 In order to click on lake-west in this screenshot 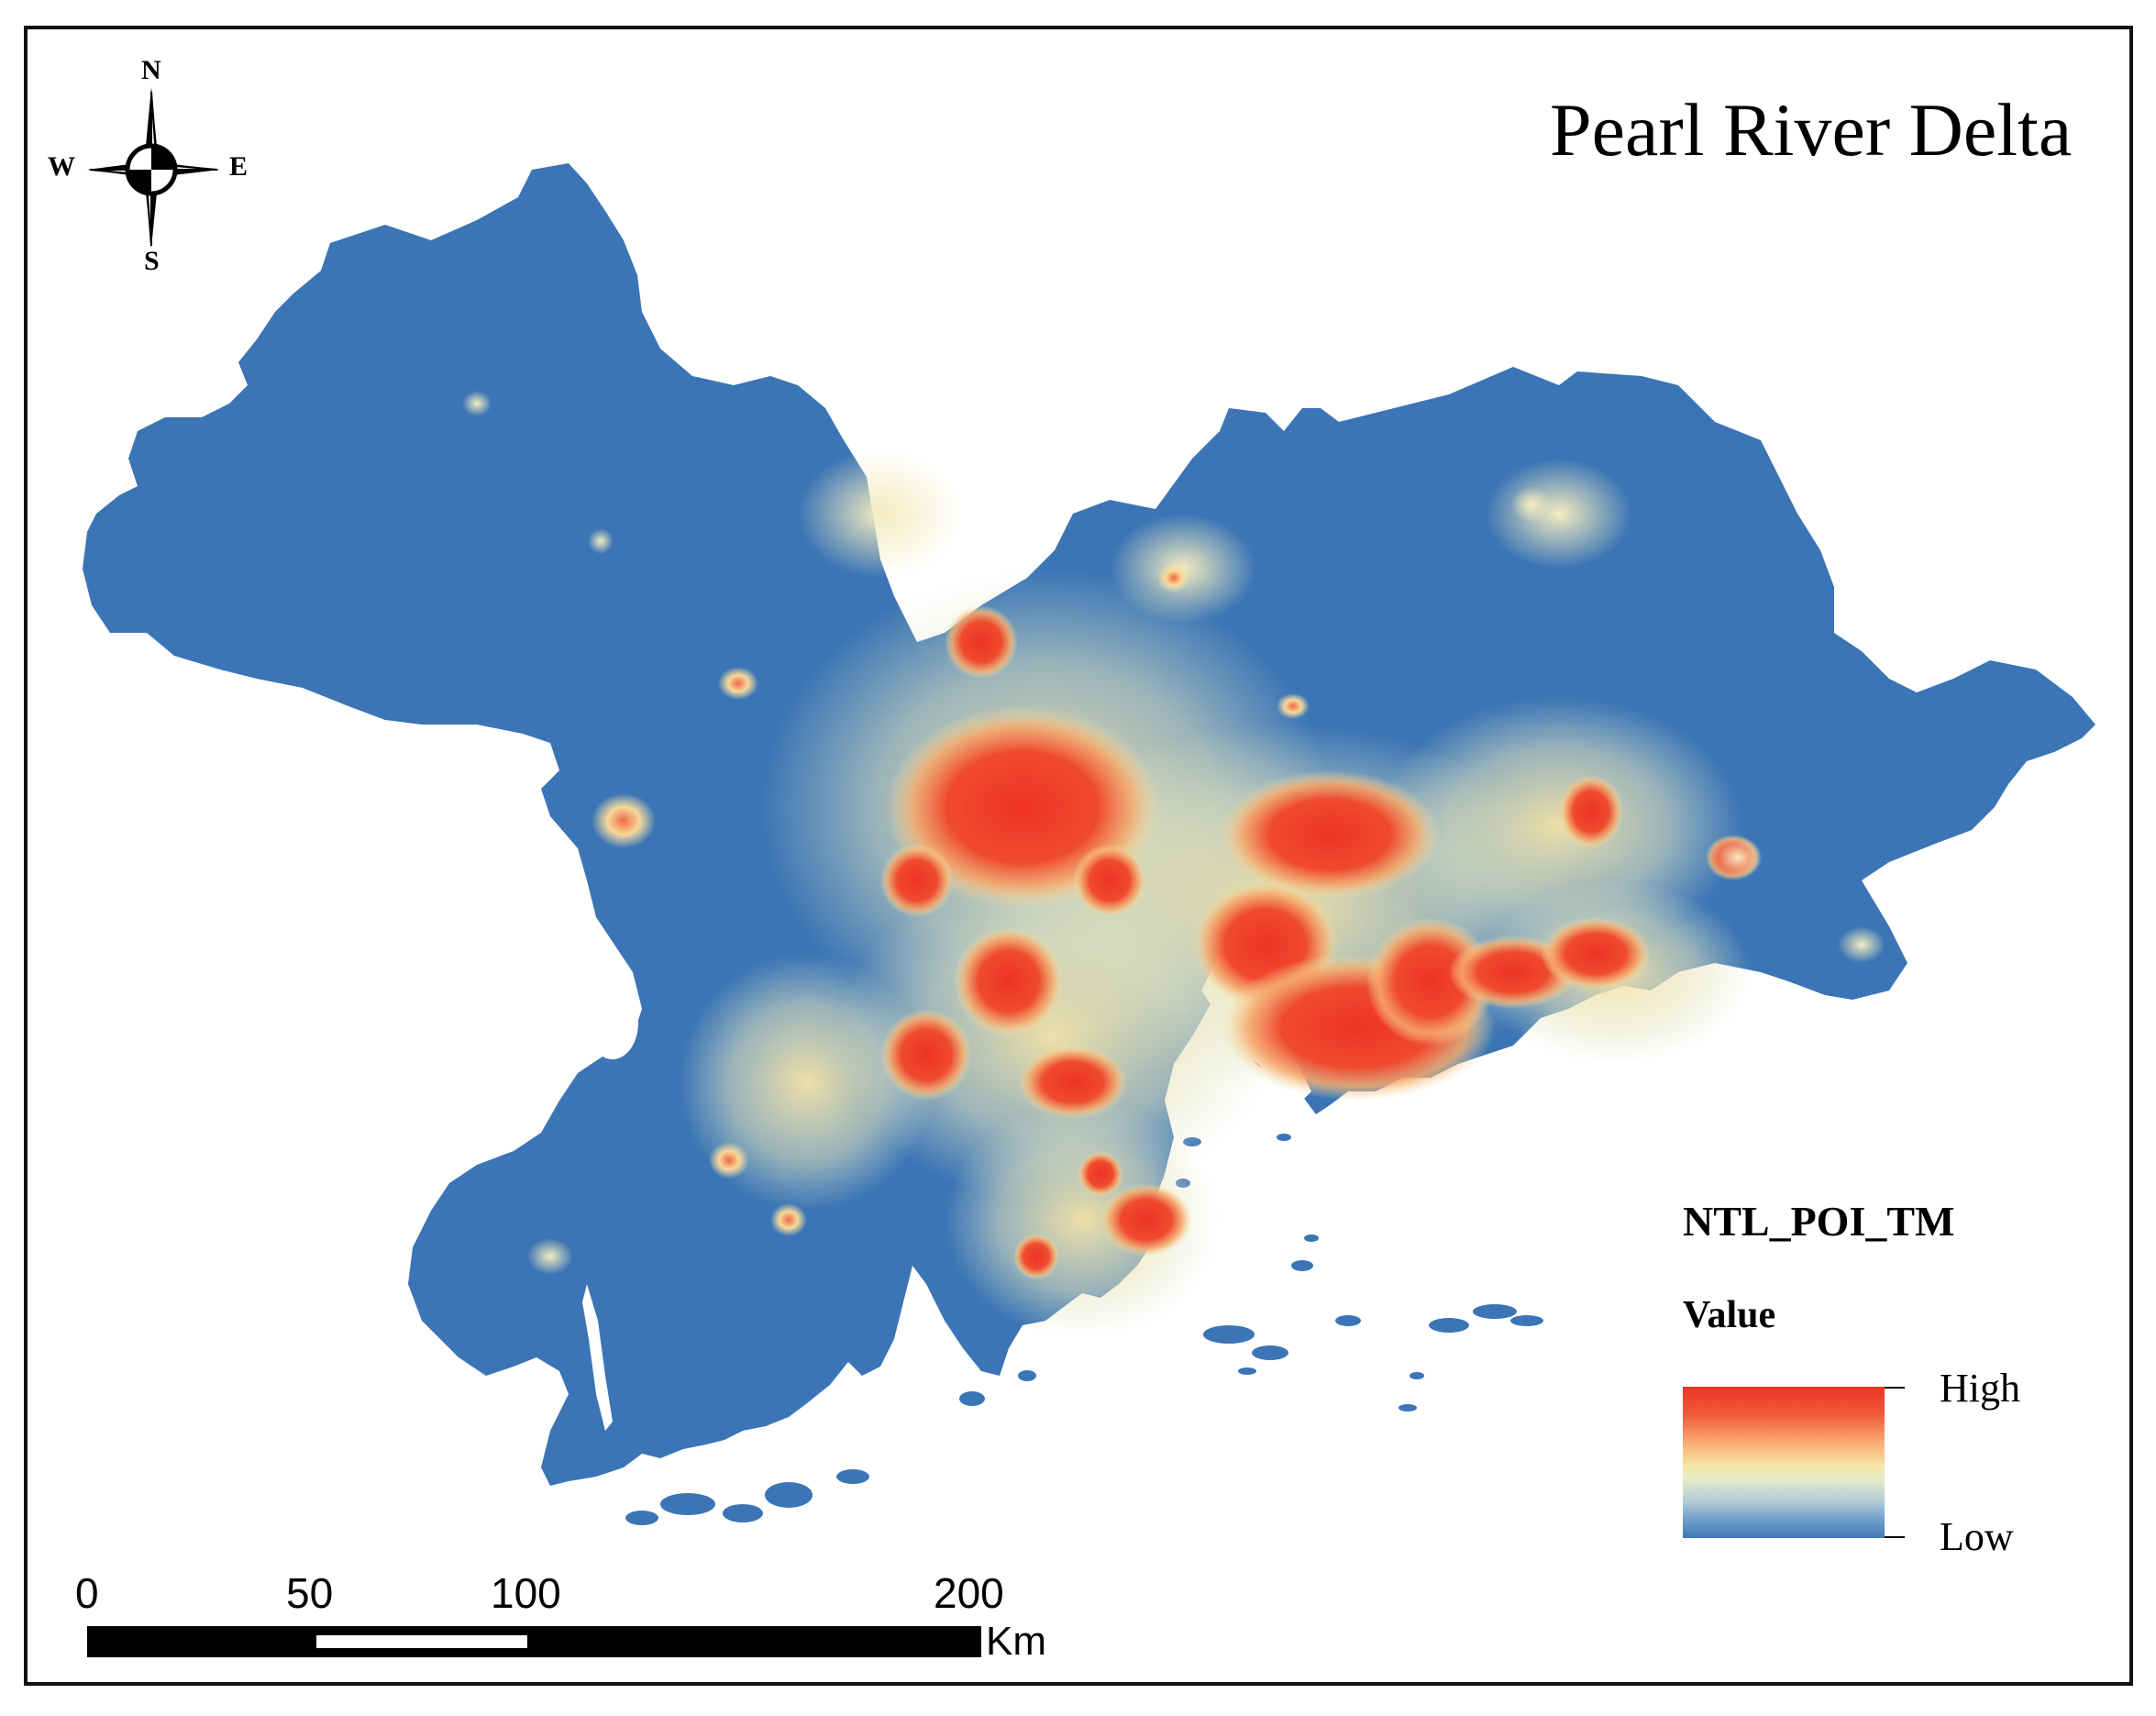, I will do `click(613, 1022)`.